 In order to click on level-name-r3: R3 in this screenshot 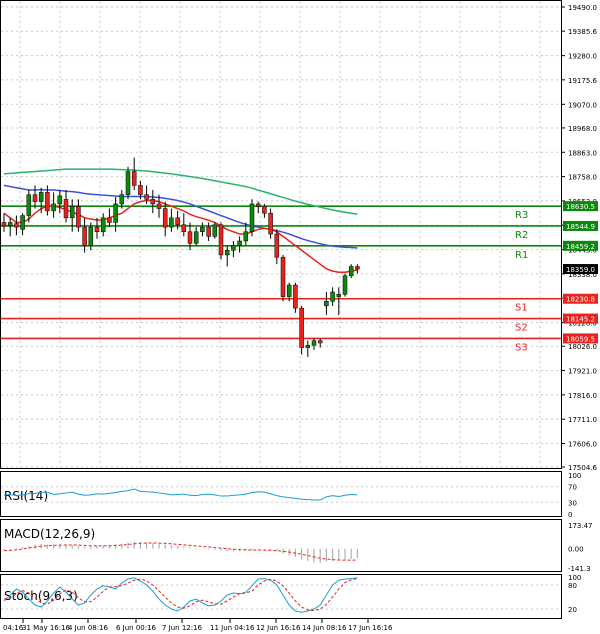, I will do `click(521, 215)`.